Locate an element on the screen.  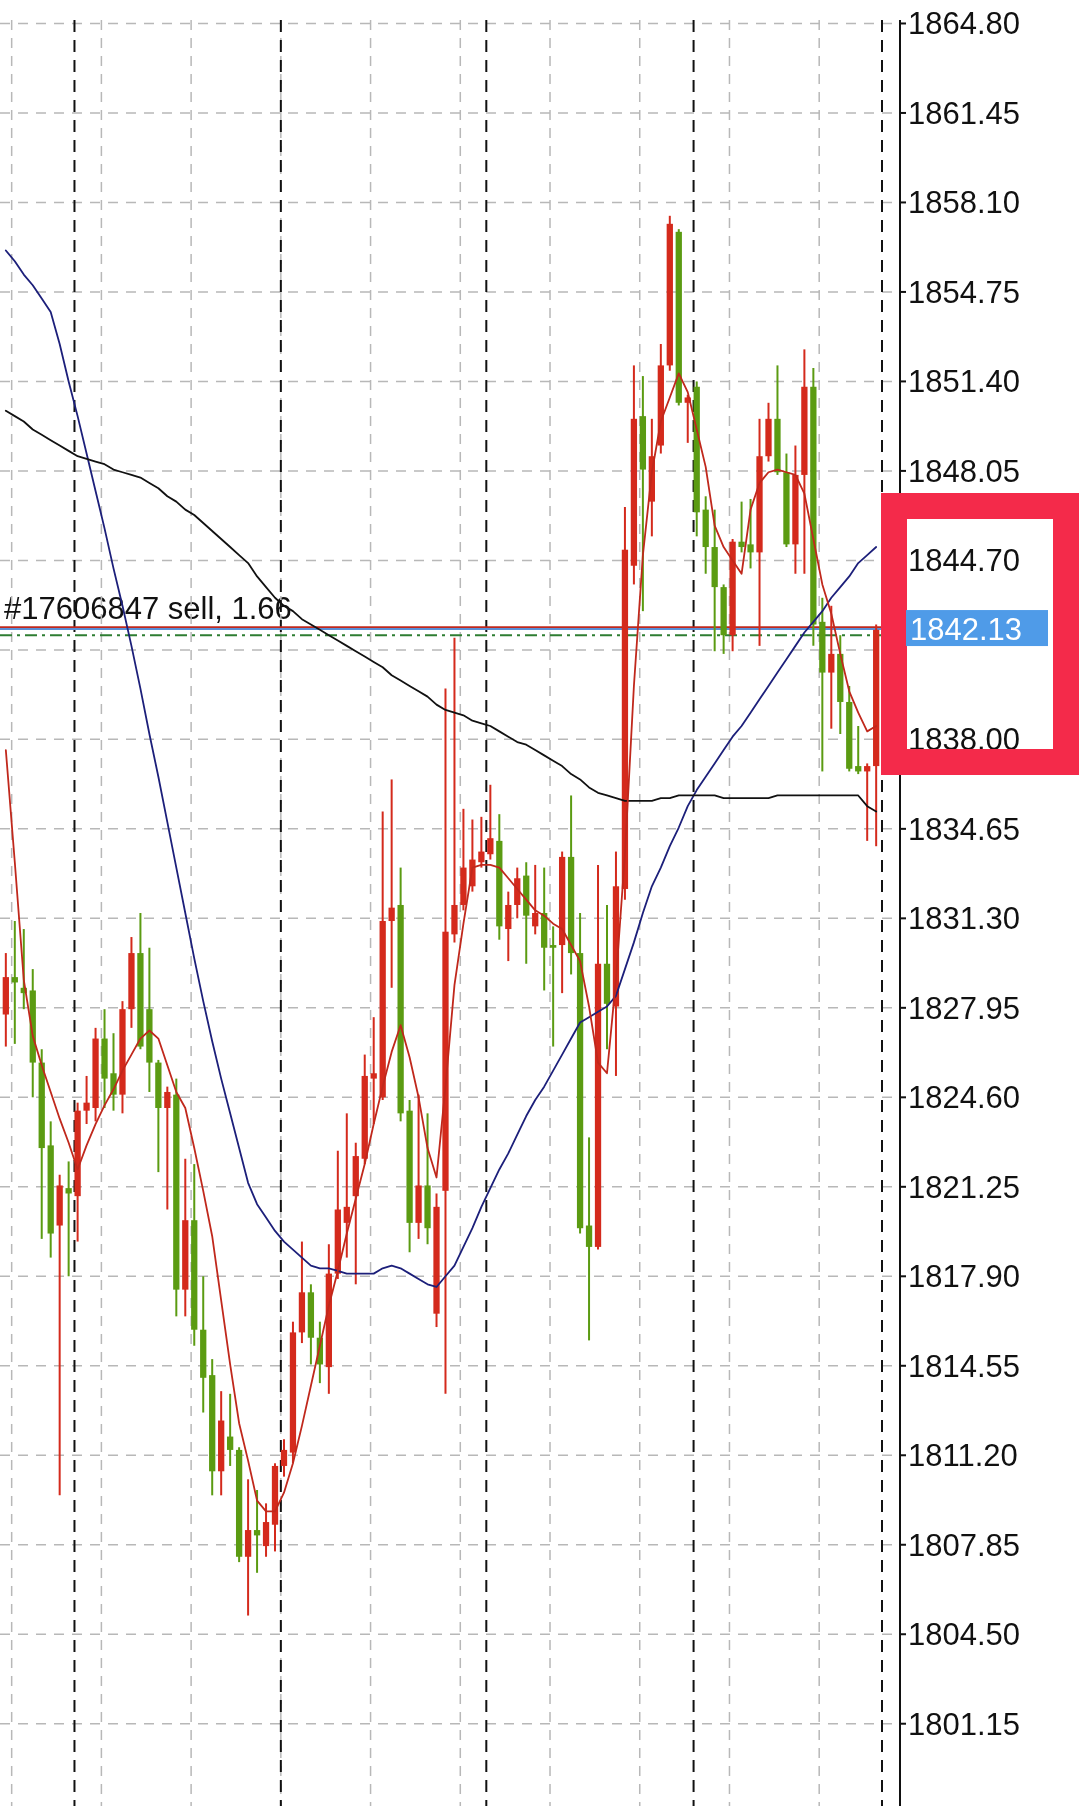
y-tick-label: 1858.10 is located at coordinates (964, 203).